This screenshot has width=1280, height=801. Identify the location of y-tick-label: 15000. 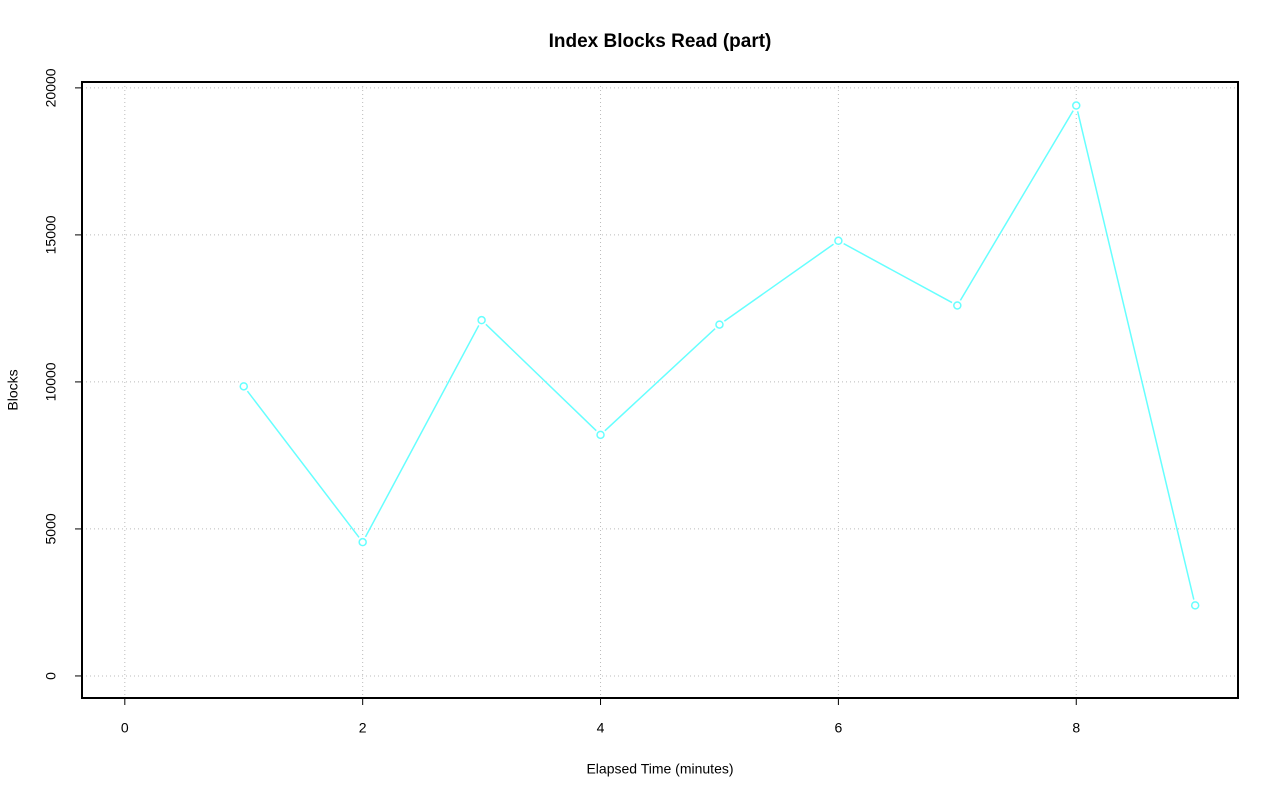
(51, 234).